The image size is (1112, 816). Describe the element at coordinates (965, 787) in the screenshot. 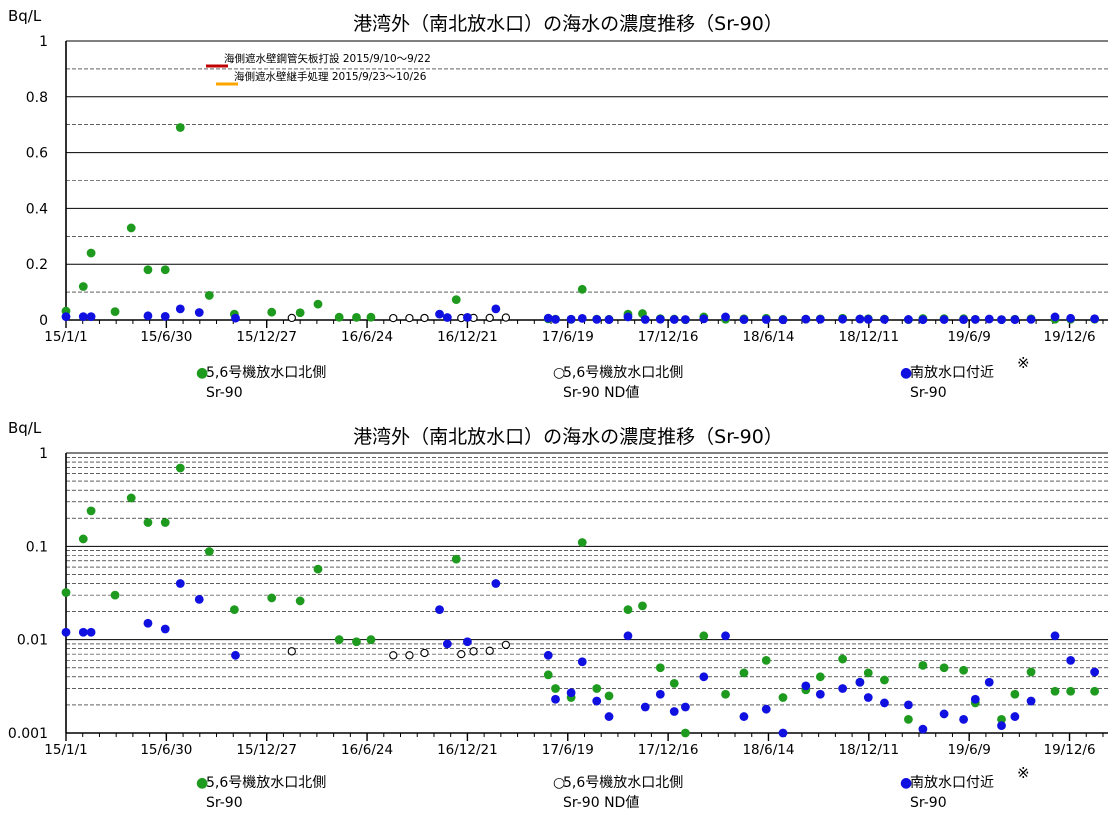

I see `legend-item: ●南放水口付近 Sr-90 ※` at that location.